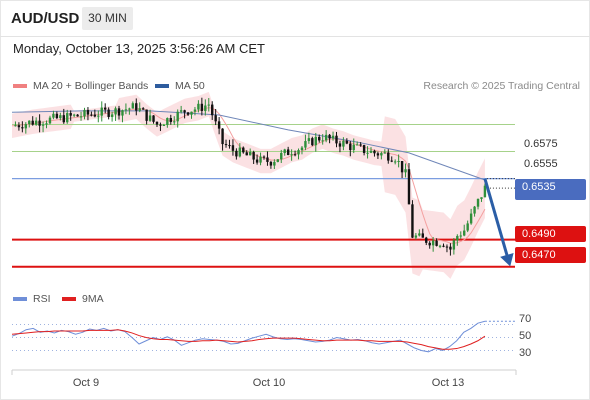  What do you see at coordinates (501, 86) in the screenshot?
I see `credit-text: Research © 2025 Trading Central` at bounding box center [501, 86].